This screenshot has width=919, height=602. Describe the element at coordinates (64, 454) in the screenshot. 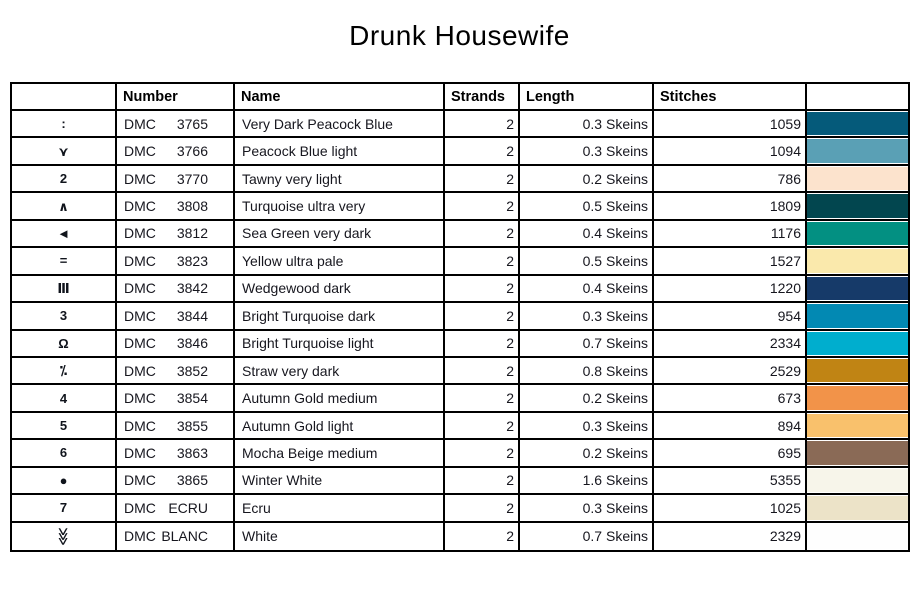

I see `symbol-cell: 6` at that location.